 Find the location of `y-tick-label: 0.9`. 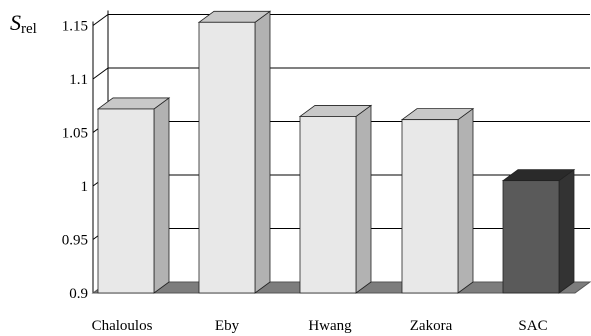

y-tick-label: 0.9 is located at coordinates (78, 294).